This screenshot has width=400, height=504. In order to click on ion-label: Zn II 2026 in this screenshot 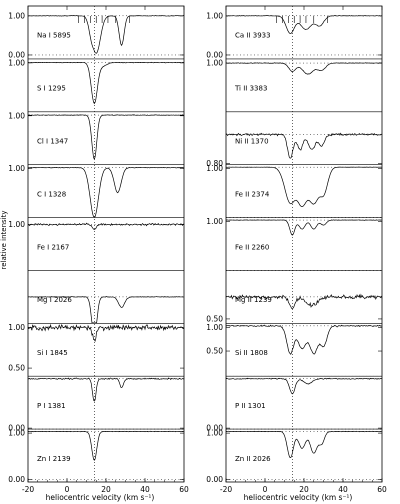, I will do `click(253, 459)`.